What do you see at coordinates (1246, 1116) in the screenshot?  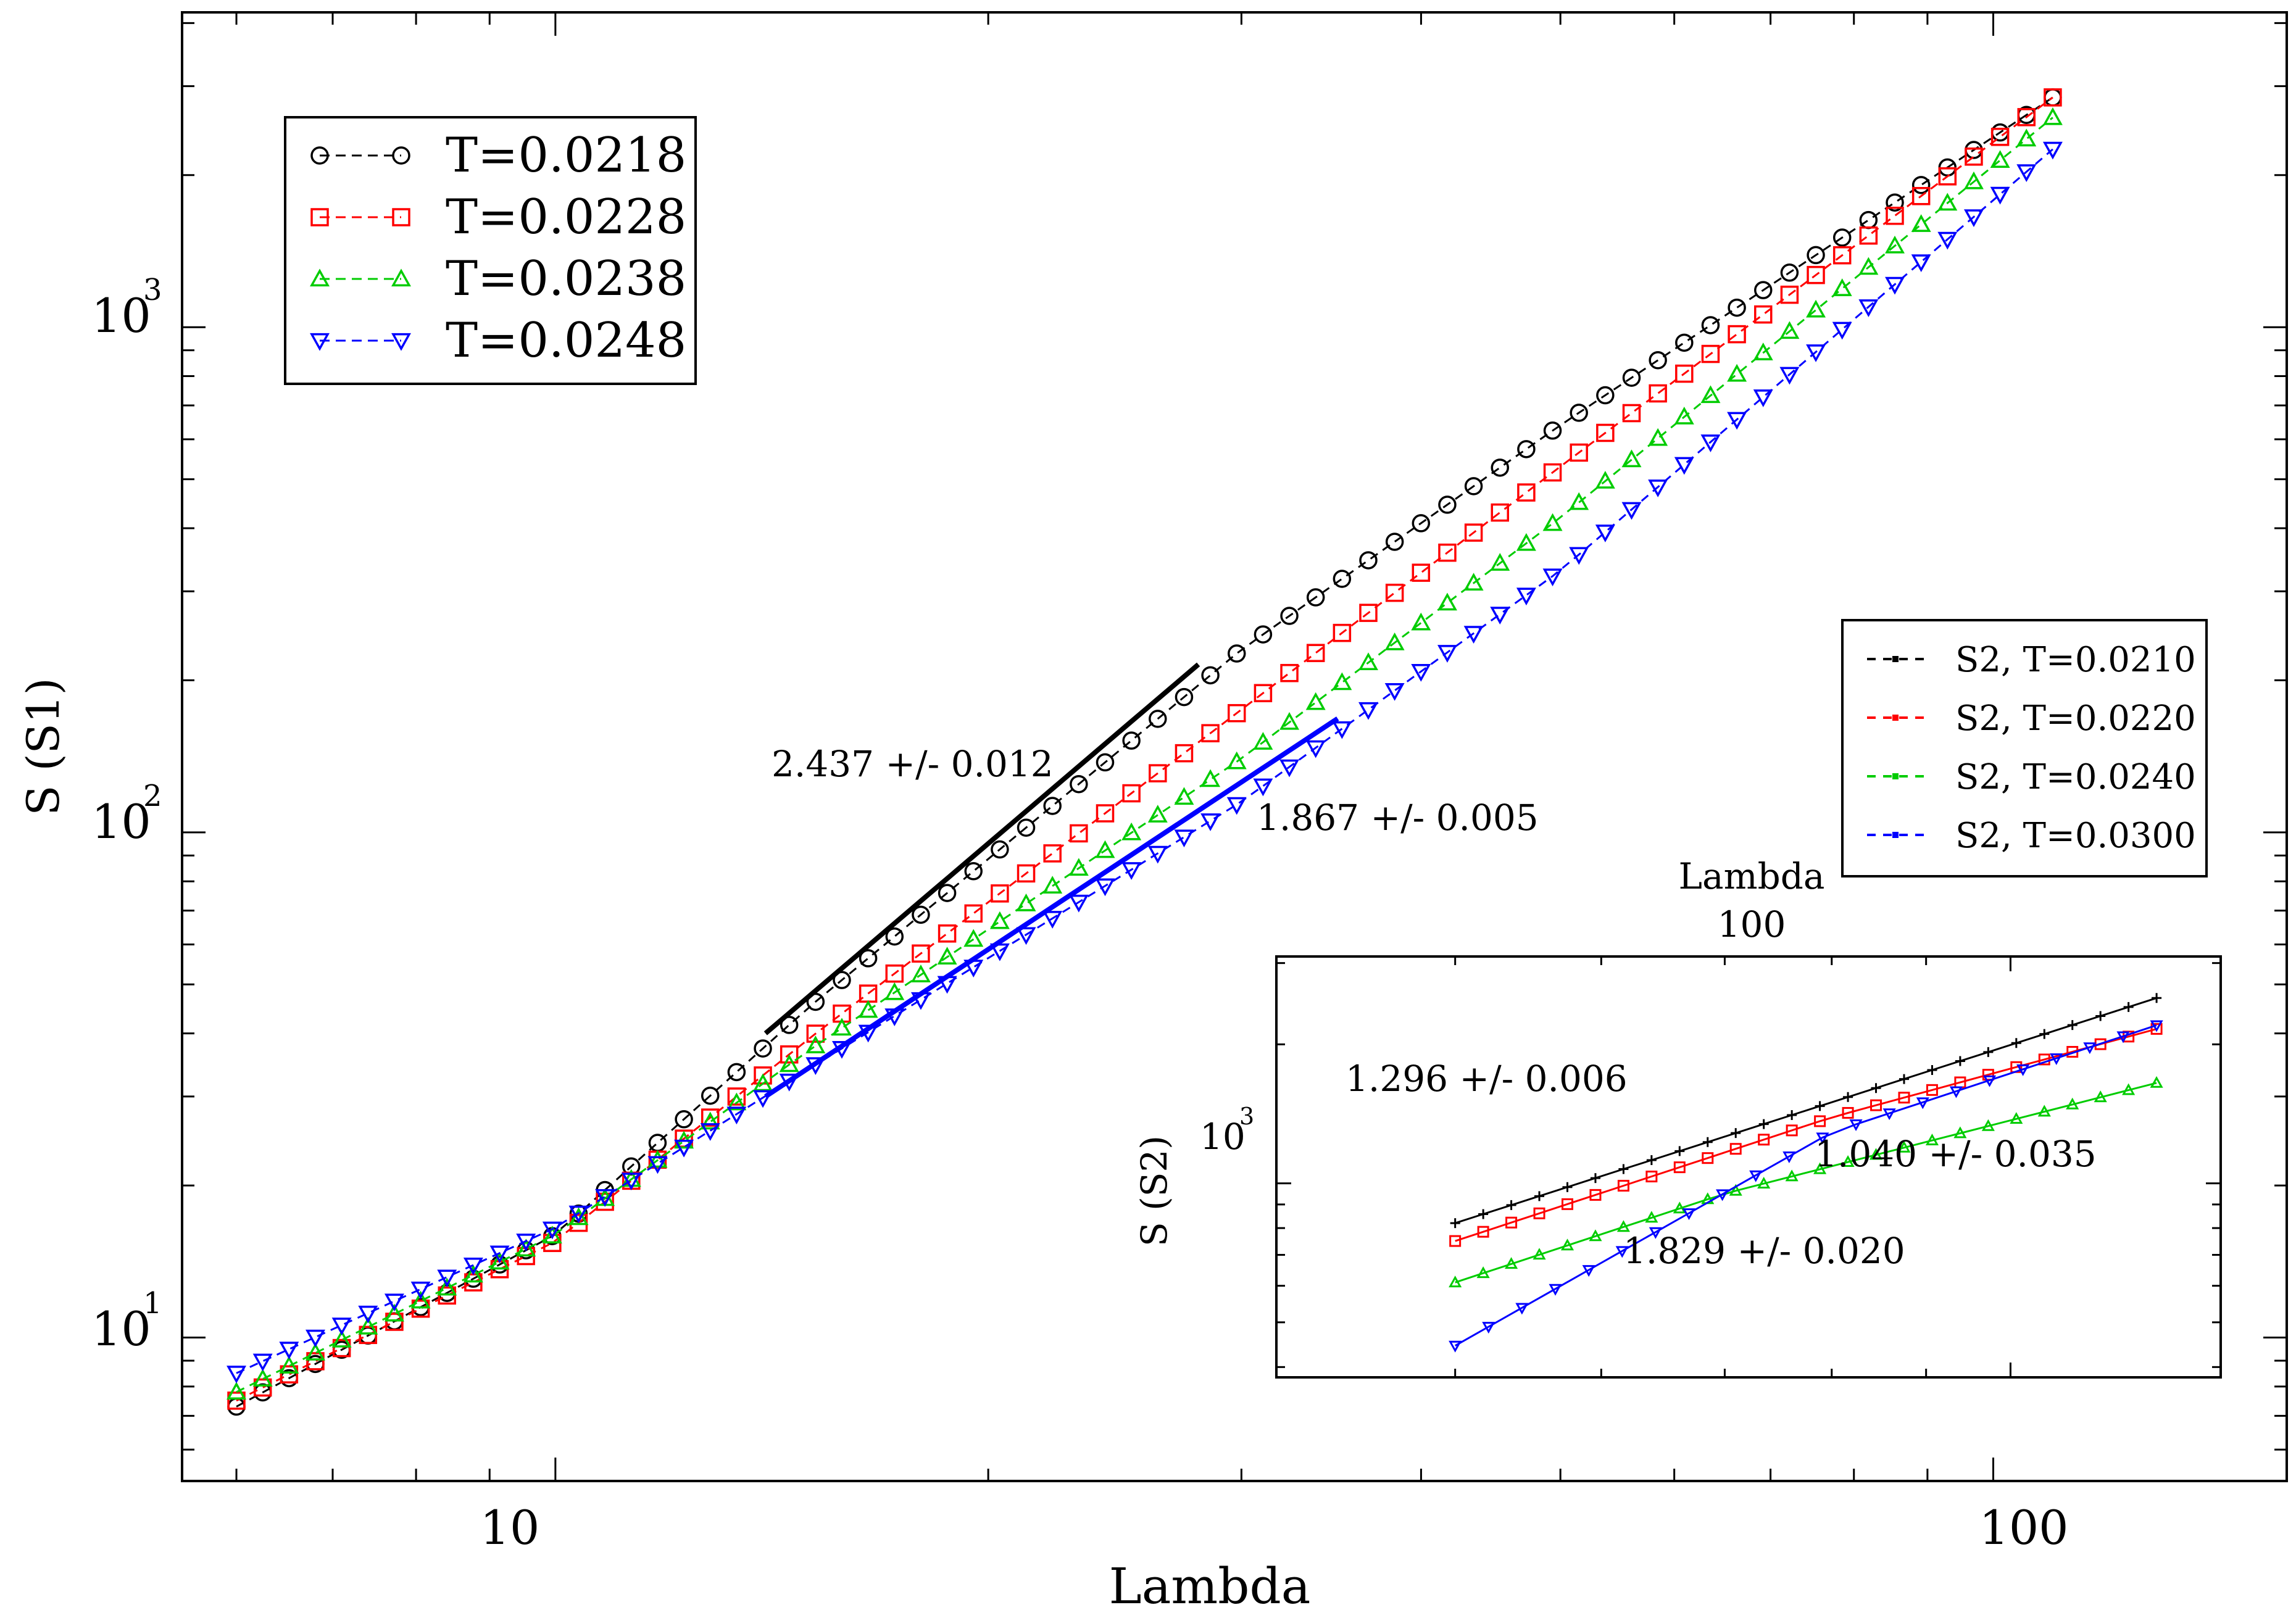 I see `inset-y-tick-exponent: 3` at bounding box center [1246, 1116].